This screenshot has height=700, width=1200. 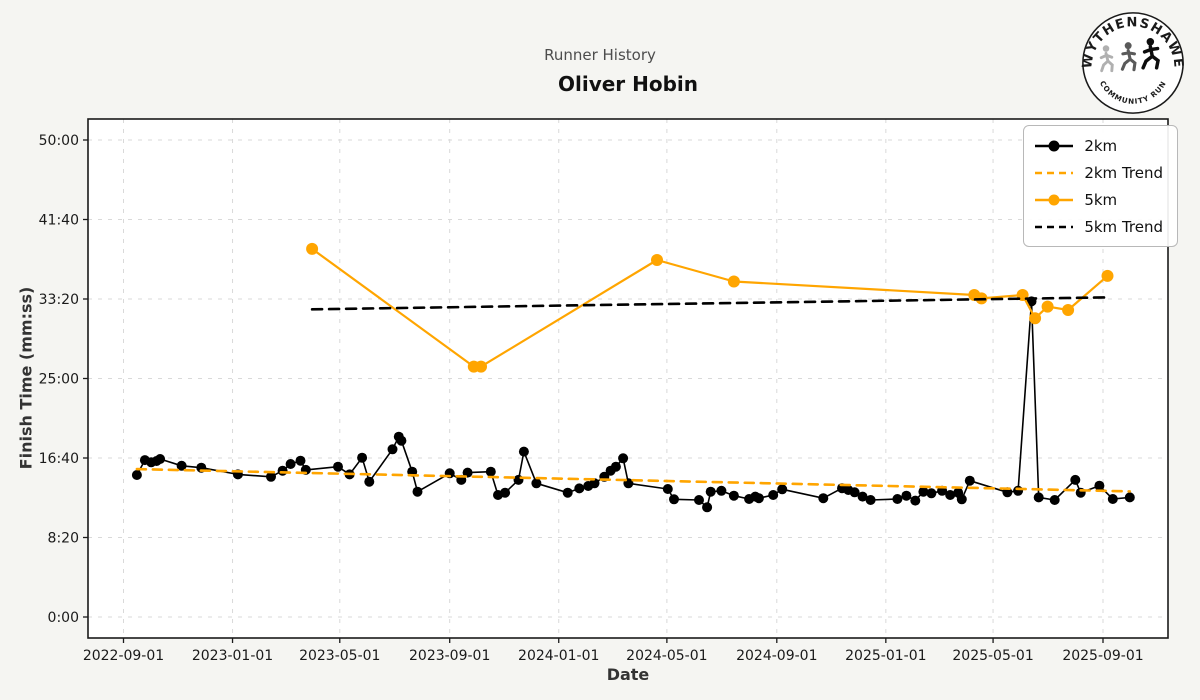 What do you see at coordinates (666, 656) in the screenshot?
I see `x-tick-label: 2024-05-01` at bounding box center [666, 656].